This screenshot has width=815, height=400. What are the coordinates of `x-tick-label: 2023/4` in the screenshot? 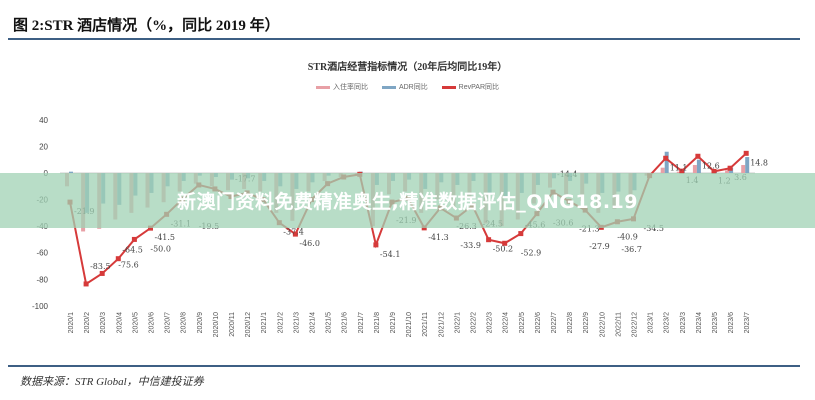 It's located at (699, 323).